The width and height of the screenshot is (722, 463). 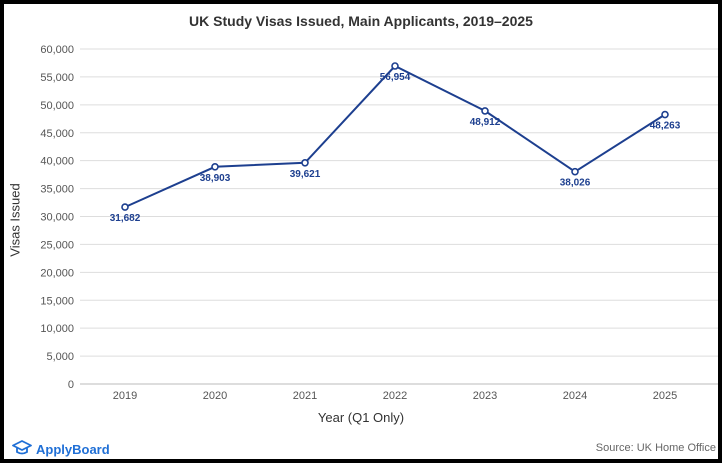 I want to click on x-tick-label: 2023, so click(x=485, y=396).